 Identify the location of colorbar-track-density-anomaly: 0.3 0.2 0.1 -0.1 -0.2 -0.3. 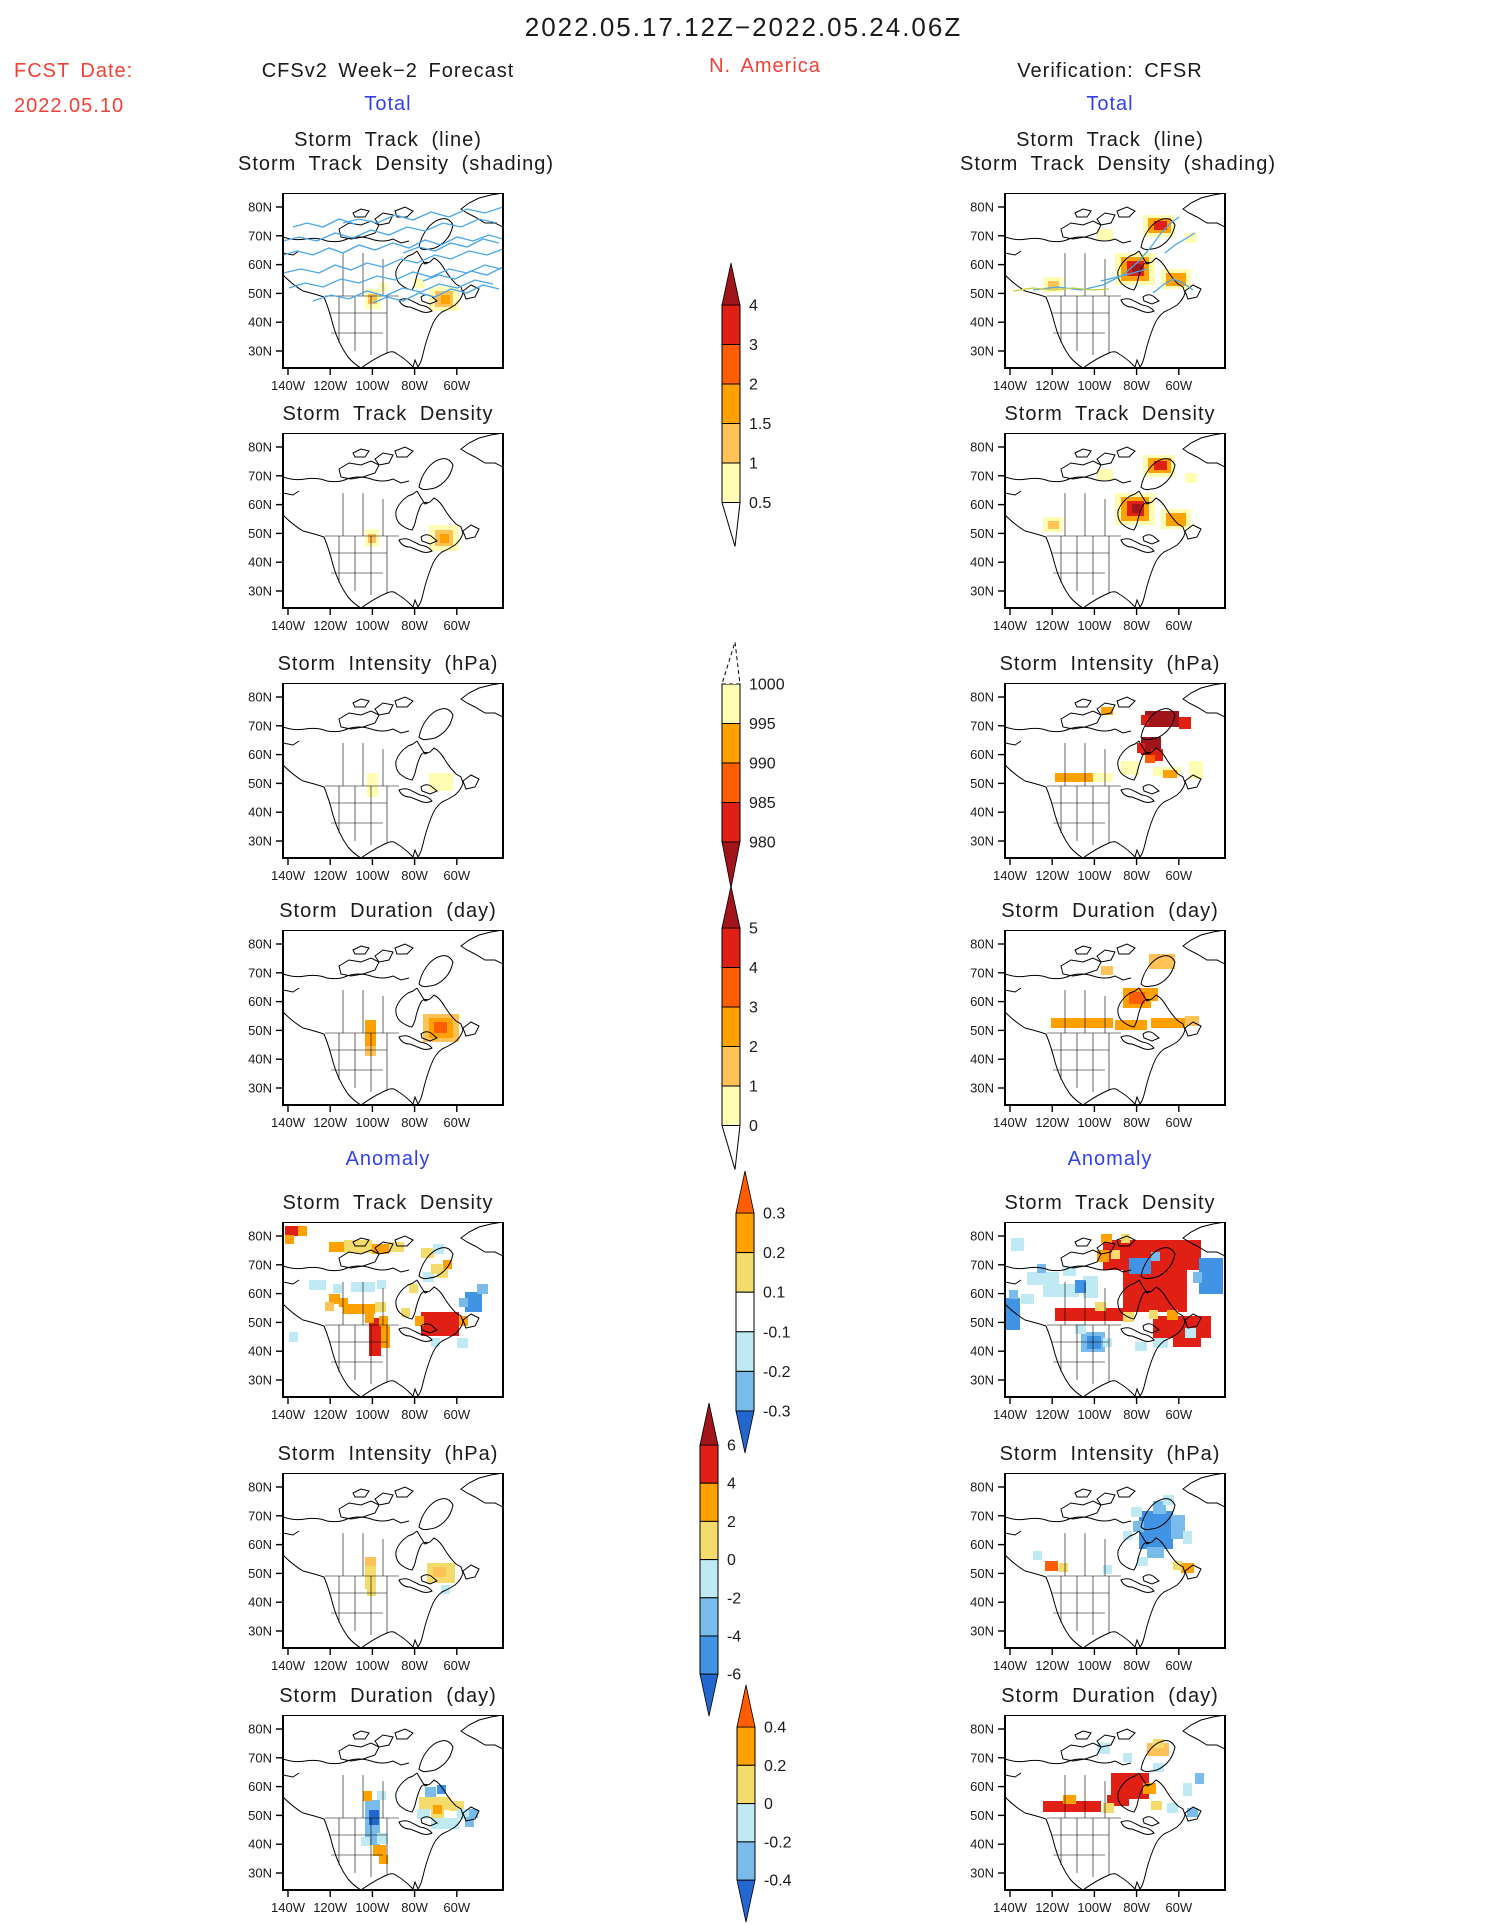
(763, 1312).